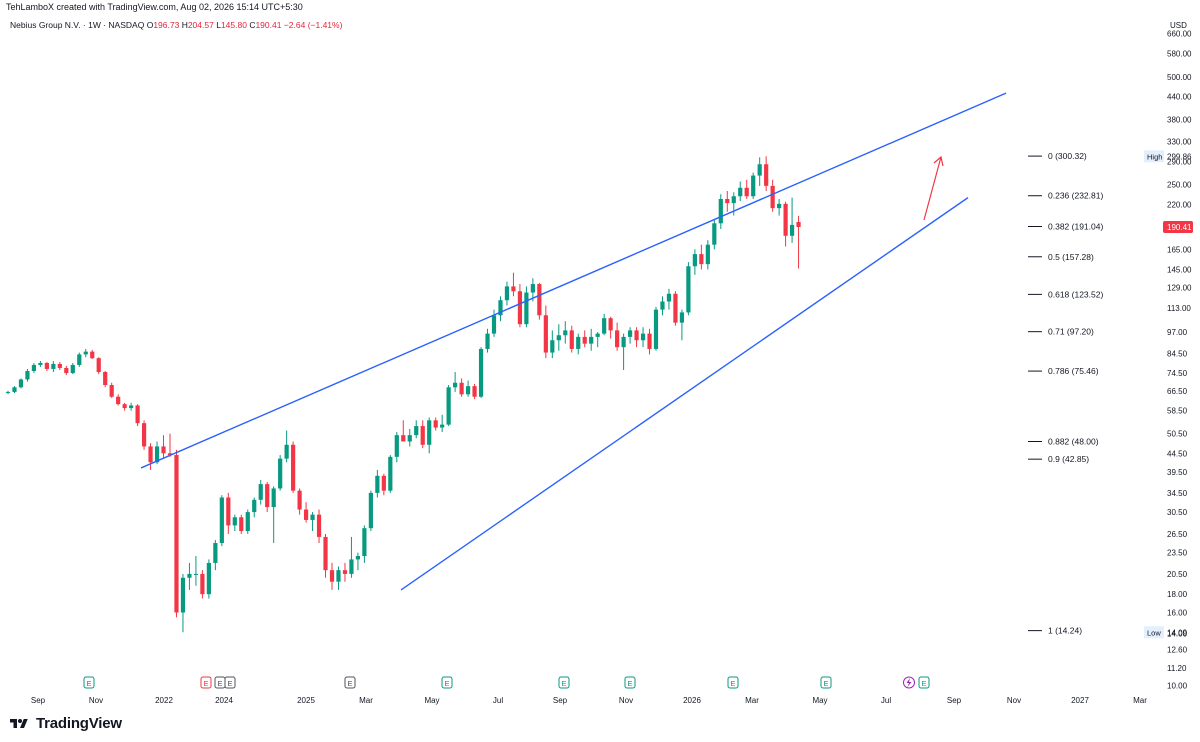 This screenshot has width=1200, height=742. I want to click on x-tick-label: 2022, so click(164, 700).